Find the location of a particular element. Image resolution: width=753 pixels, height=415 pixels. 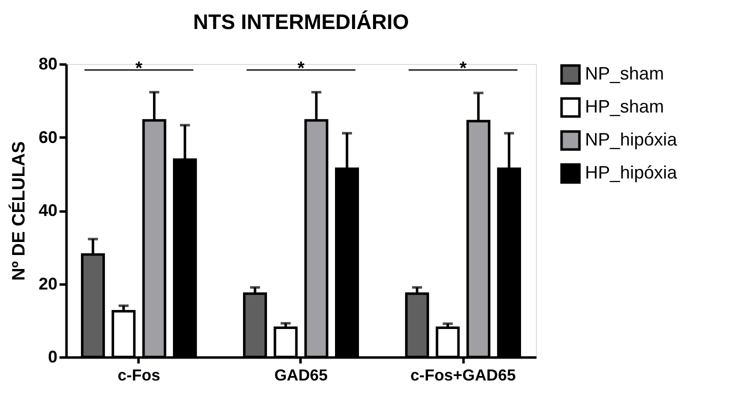

y-tick-label: 40 is located at coordinates (48, 210).